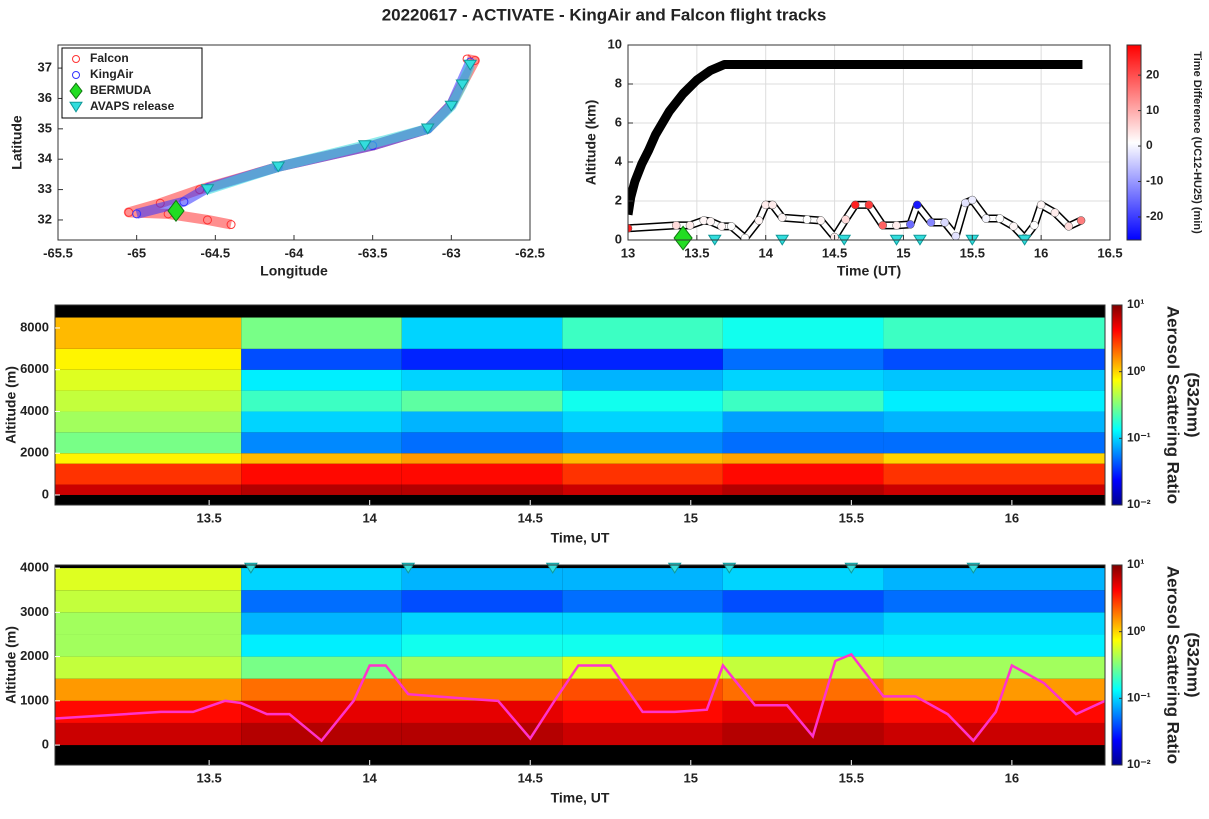  Describe the element at coordinates (1173, 405) in the screenshot. I see `colorbar-label: Aerosol Scattering Ratio` at that location.